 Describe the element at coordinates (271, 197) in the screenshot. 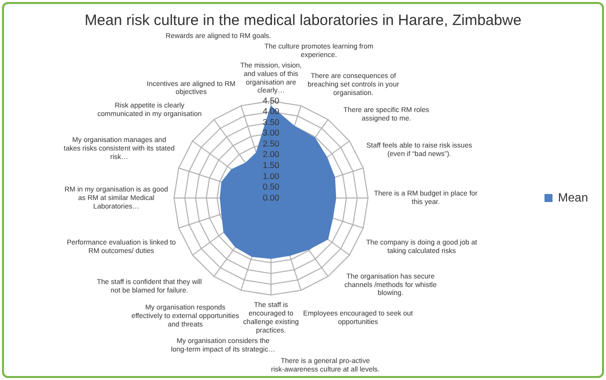

I see `y-tick-label: 0.00` at that location.